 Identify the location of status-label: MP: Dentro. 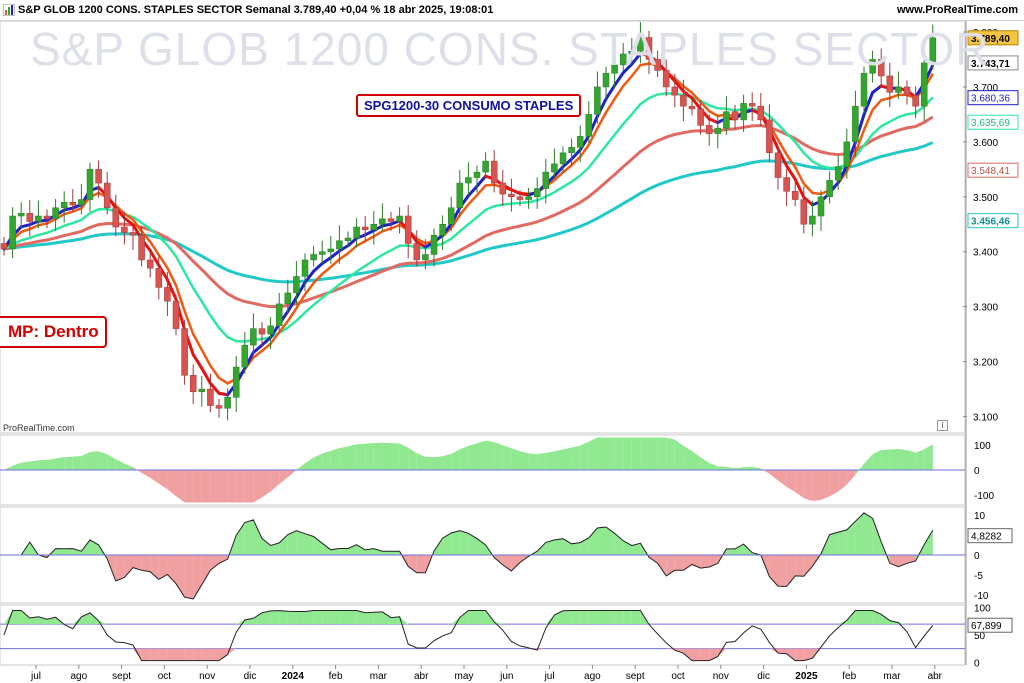
(53, 332).